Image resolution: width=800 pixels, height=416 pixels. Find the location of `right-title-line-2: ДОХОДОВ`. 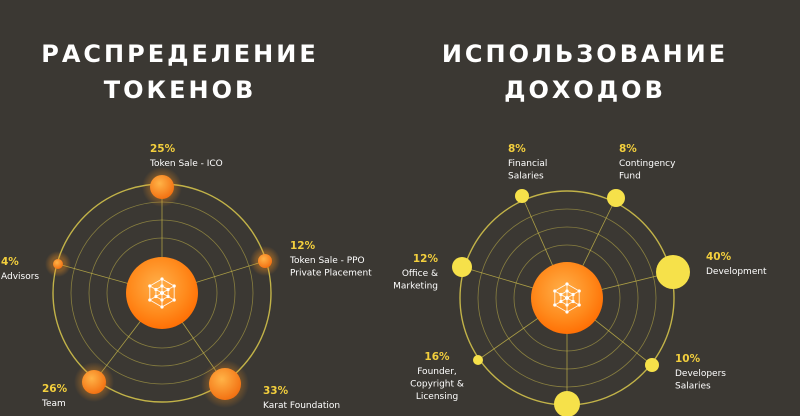

right-title-line-2: ДОХОДОВ is located at coordinates (585, 90).